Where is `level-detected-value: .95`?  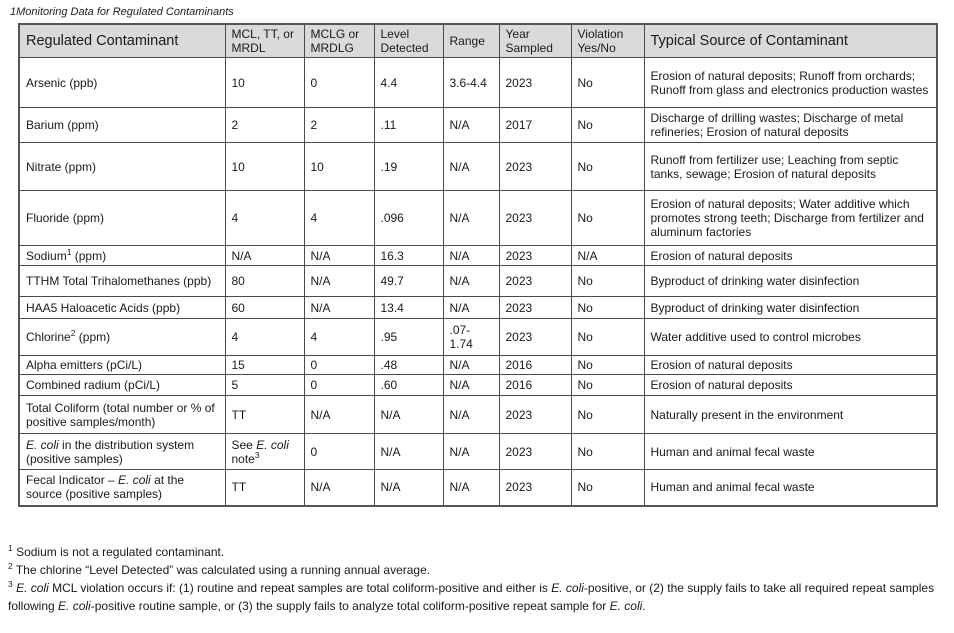 level-detected-value: .95 is located at coordinates (408, 337).